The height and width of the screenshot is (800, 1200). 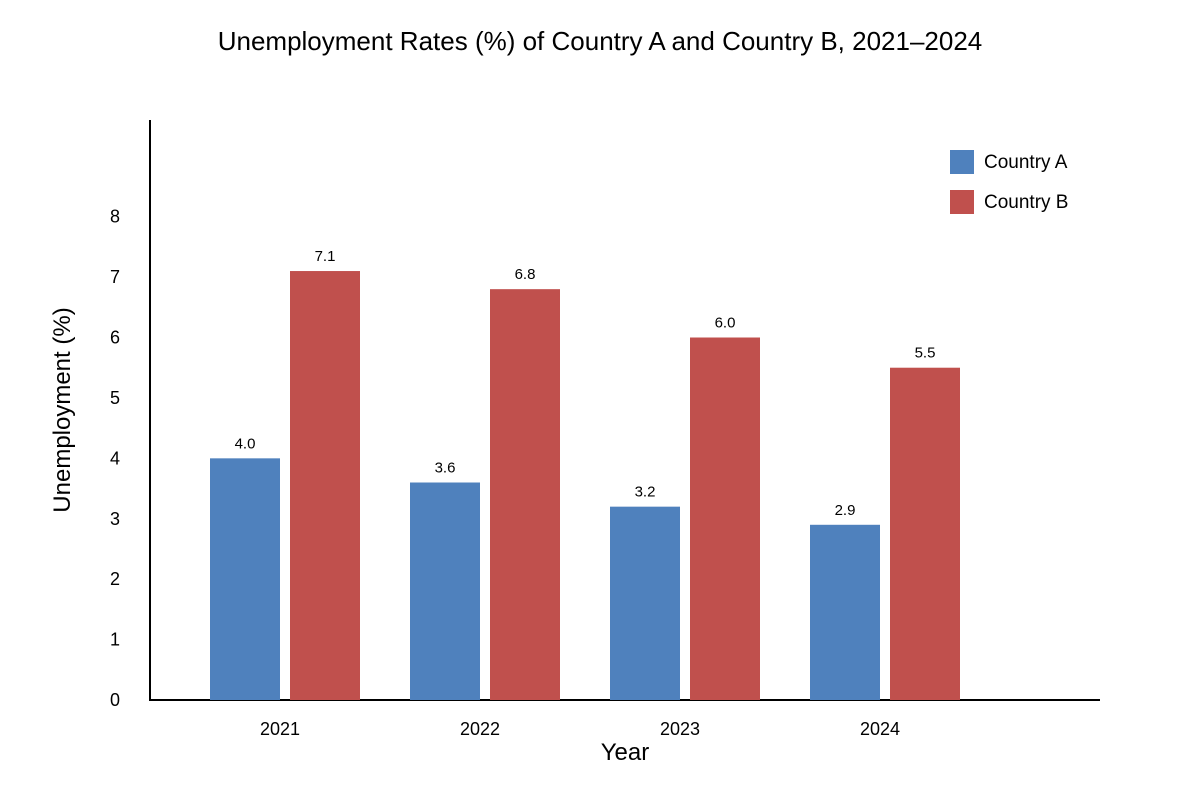 What do you see at coordinates (1026, 162) in the screenshot?
I see `legend-label: Country A` at bounding box center [1026, 162].